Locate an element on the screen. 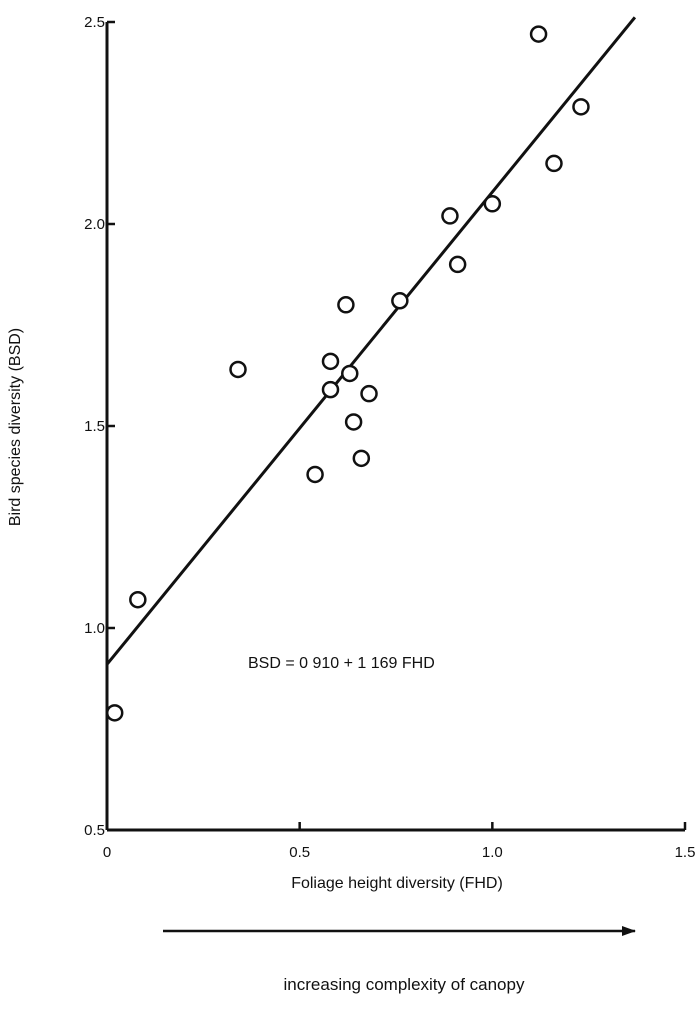 The image size is (700, 1022). y-axis-title: Bird species diversity (BSD) is located at coordinates (15, 427).